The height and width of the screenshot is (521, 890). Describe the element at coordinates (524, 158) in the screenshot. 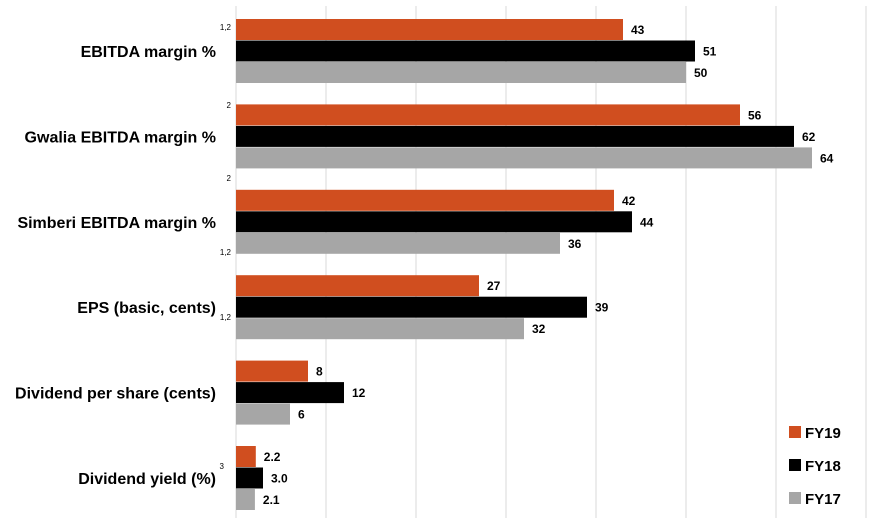

I see `bar-fy17-gwalia-ebitda-margin` at that location.